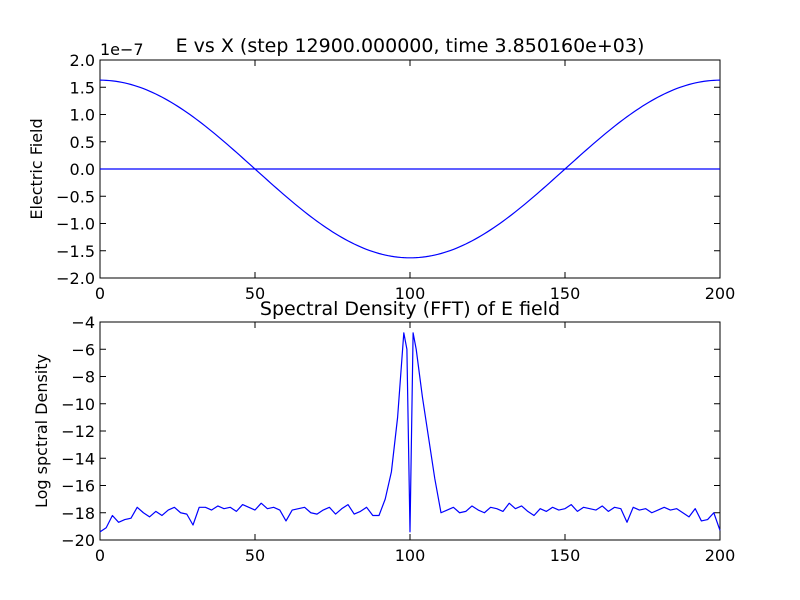 The image size is (800, 600). I want to click on bottom-y-tick-label: −12, so click(78, 431).